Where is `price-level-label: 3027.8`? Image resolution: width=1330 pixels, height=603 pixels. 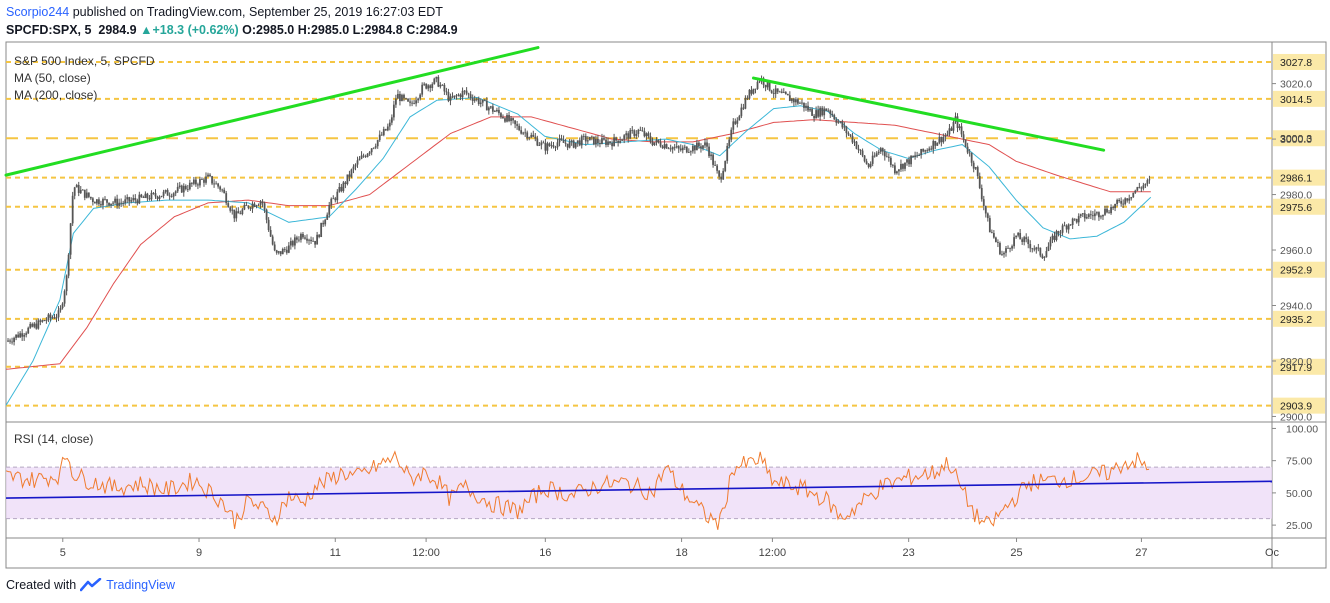
price-level-label: 3027.8 is located at coordinates (1296, 63).